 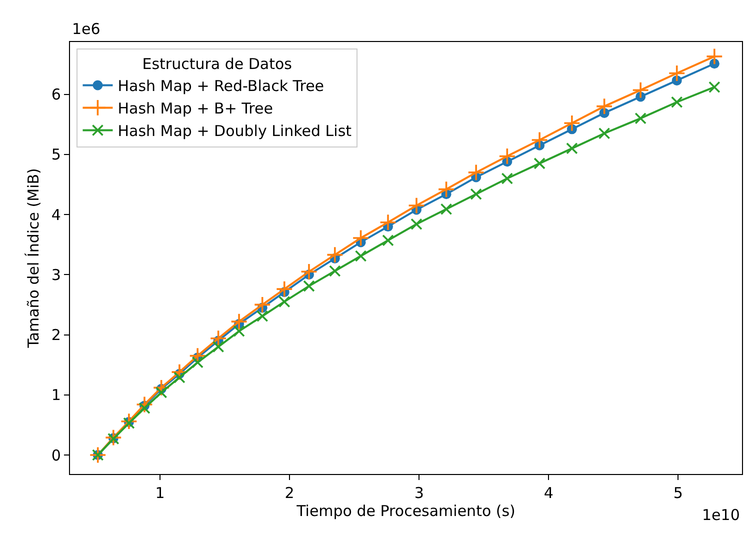 I want to click on y-tick-label: 4, so click(x=56, y=215).